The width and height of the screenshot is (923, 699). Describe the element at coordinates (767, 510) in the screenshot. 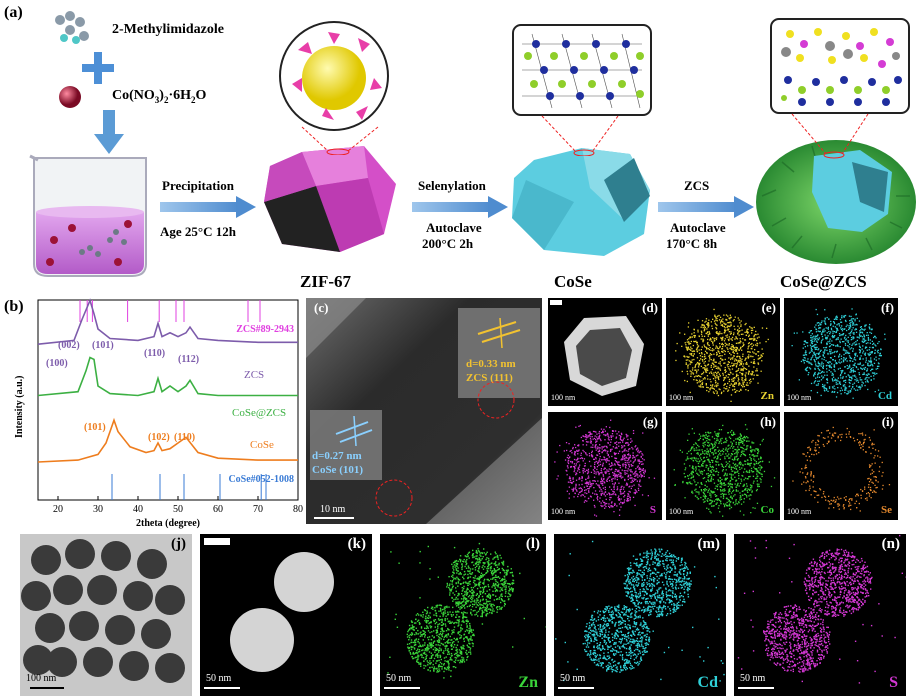

I see `eds-element-label: Co` at that location.